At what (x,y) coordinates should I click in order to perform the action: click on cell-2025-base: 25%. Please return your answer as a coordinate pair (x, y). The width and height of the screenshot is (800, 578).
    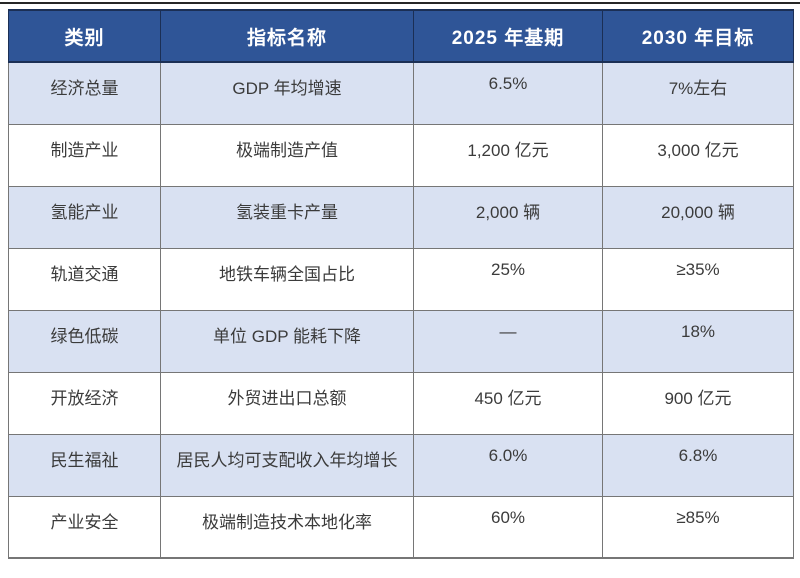
    Looking at the image, I should click on (508, 279).